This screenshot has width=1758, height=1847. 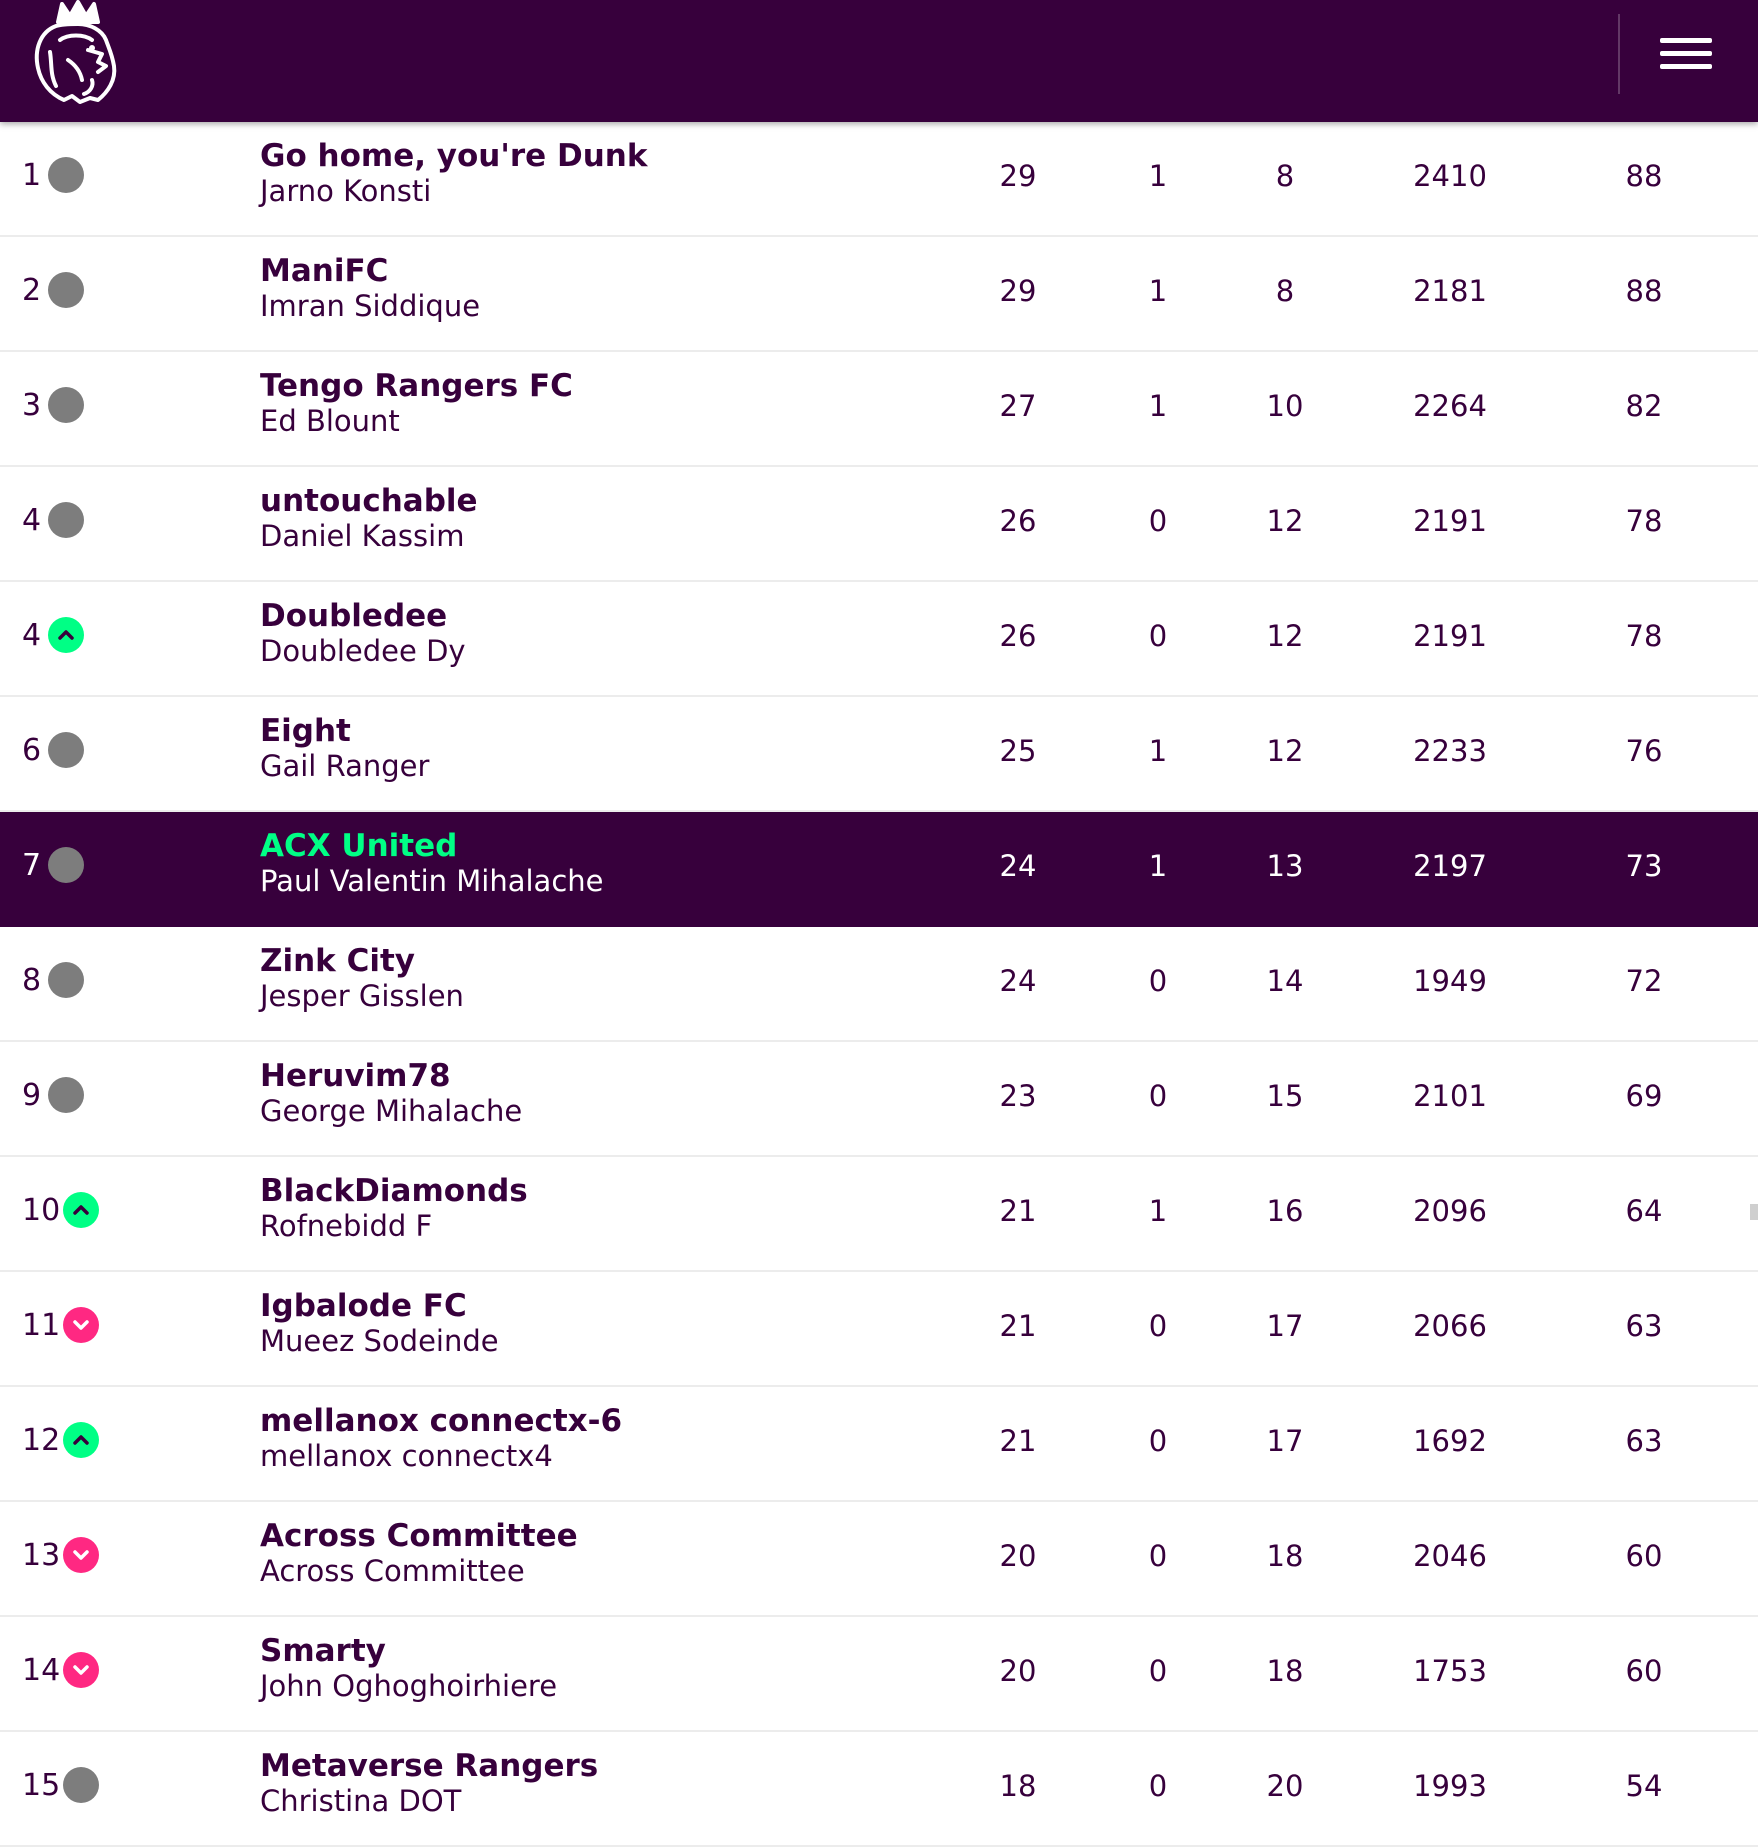 I want to click on manager-name: Daniel Kassim, so click(x=362, y=536).